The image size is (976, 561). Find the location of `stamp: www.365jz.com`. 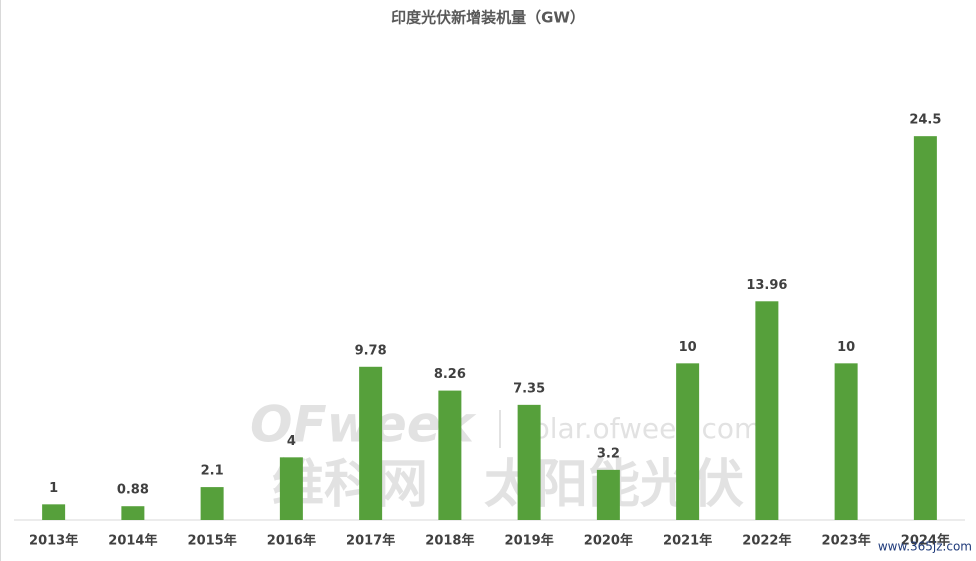

stamp: www.365jz.com is located at coordinates (925, 547).